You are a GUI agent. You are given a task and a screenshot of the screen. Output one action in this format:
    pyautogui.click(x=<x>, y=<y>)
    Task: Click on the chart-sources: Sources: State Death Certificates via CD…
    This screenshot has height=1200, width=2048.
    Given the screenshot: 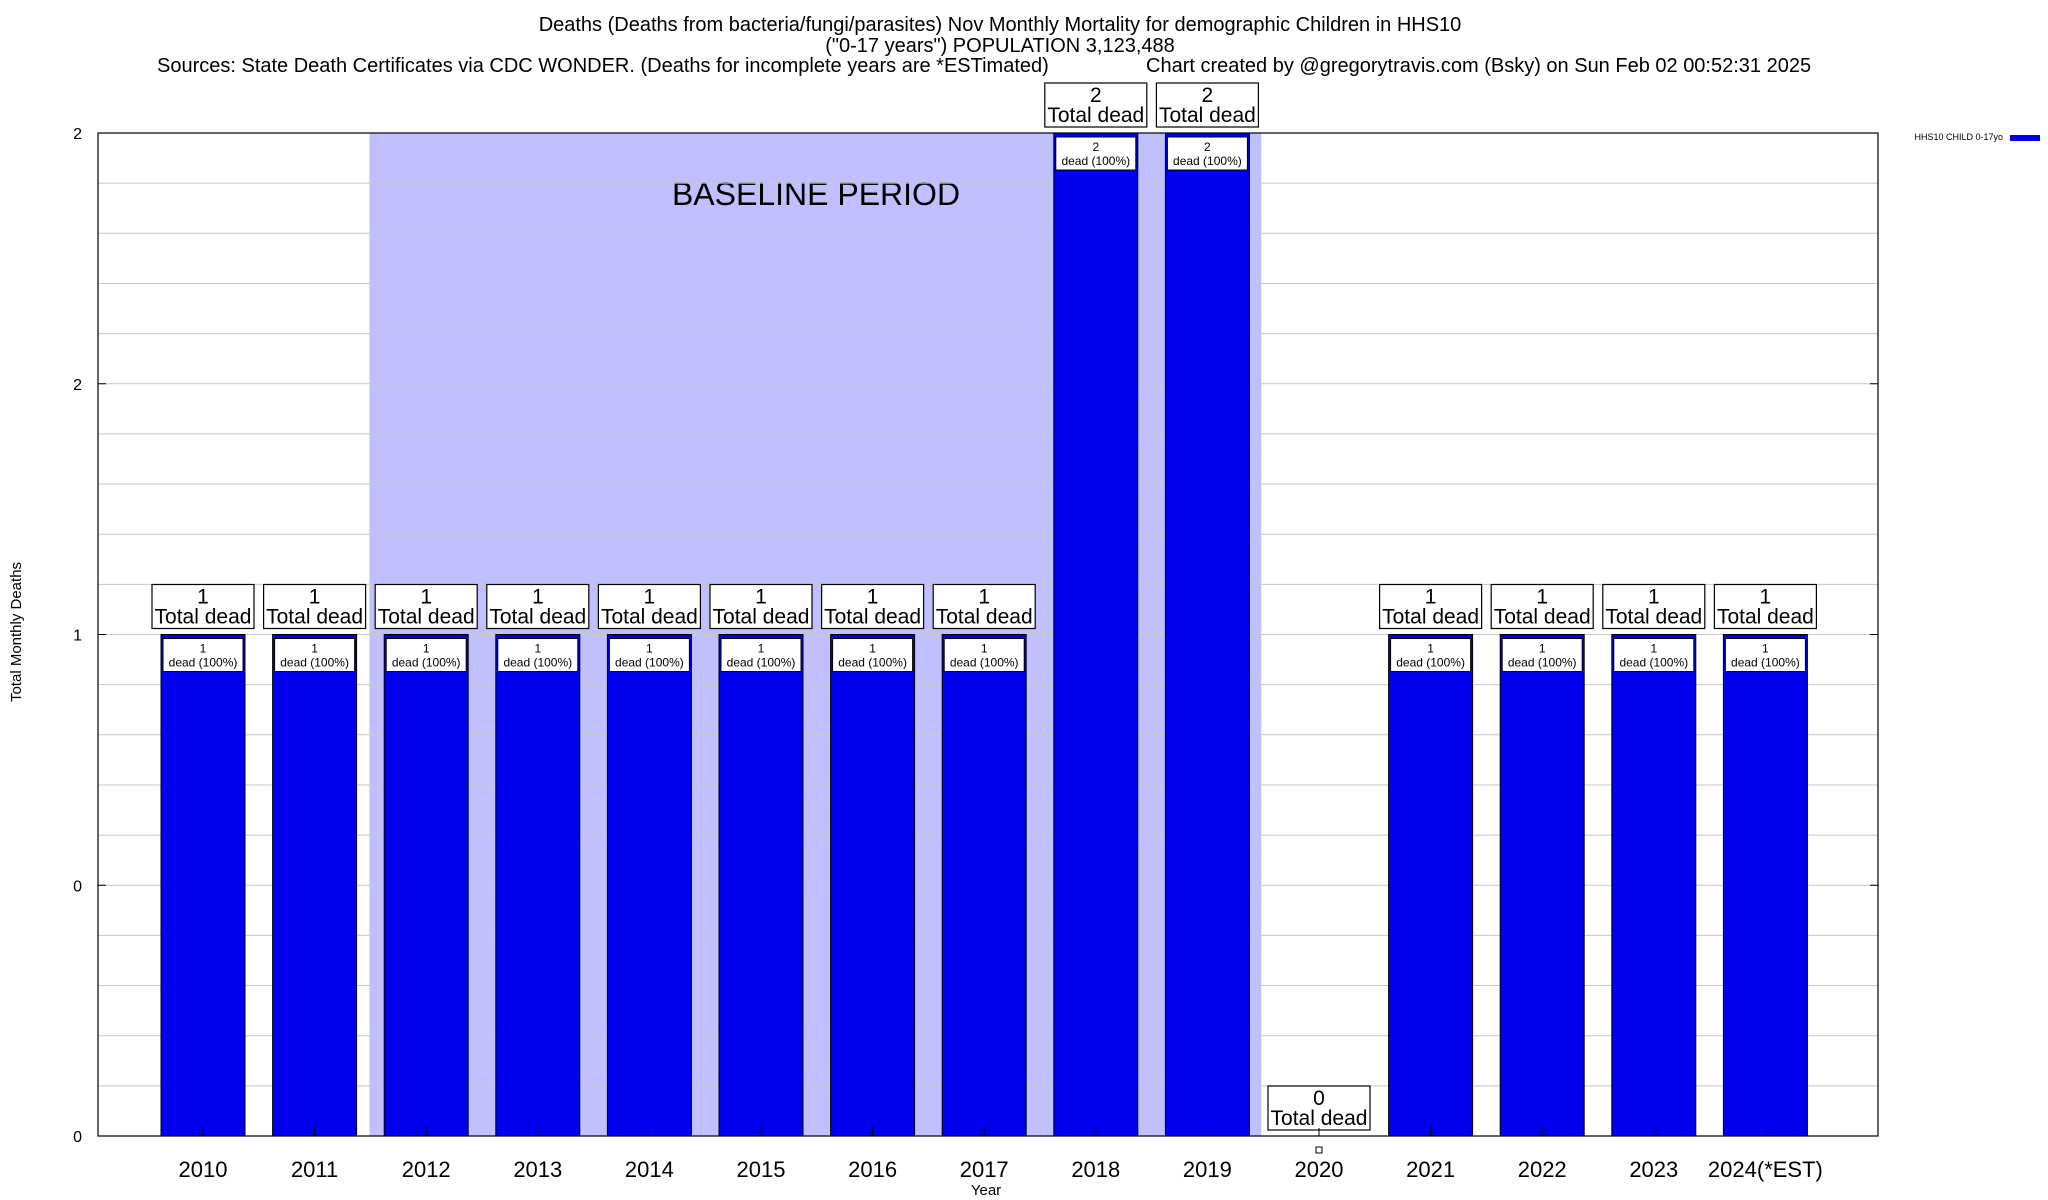 What is the action you would take?
    pyautogui.click(x=603, y=66)
    